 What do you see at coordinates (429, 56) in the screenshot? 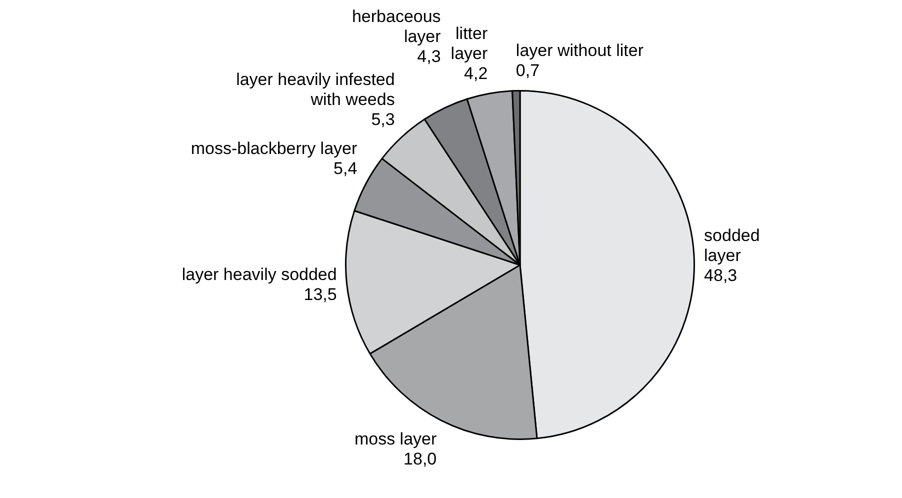
I see `data-label: 4,3` at bounding box center [429, 56].